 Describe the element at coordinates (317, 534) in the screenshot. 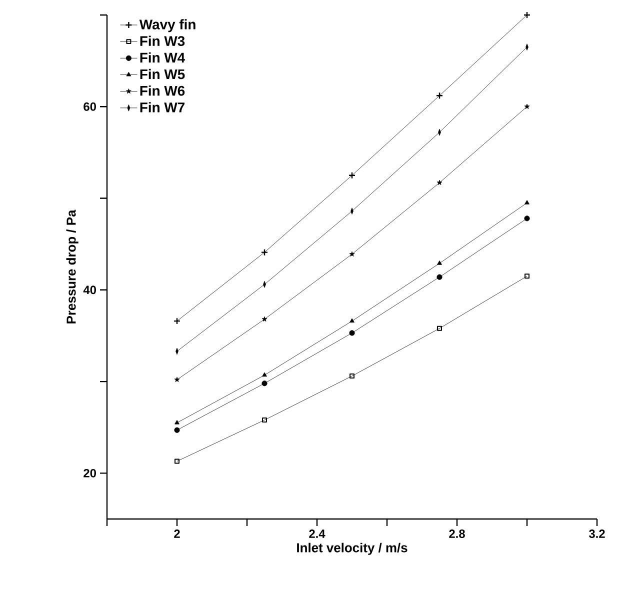

I see `x-tick-label: 2.4` at that location.